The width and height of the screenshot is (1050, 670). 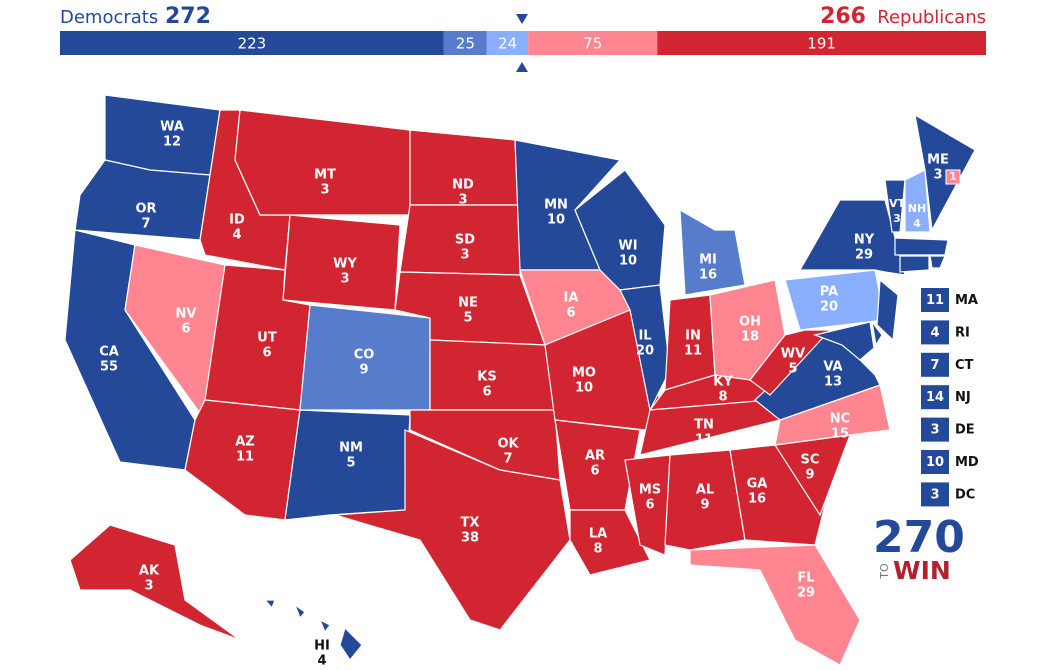 I want to click on district-ev: 1, so click(x=953, y=176).